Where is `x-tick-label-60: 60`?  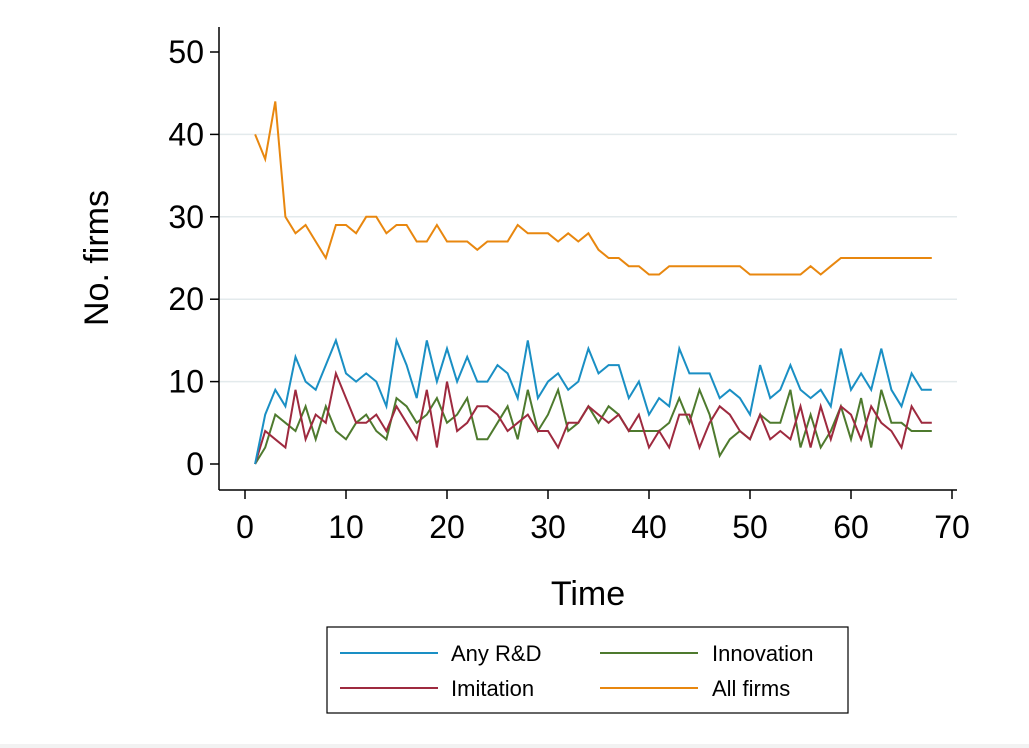 x-tick-label-60: 60 is located at coordinates (851, 527).